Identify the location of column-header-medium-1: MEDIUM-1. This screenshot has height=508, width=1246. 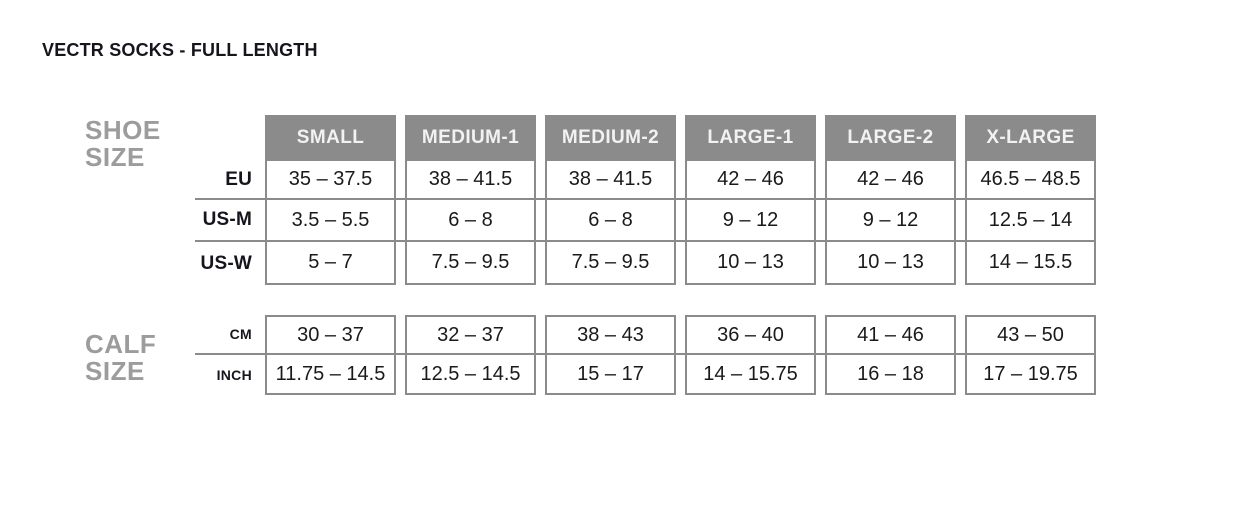
(470, 138).